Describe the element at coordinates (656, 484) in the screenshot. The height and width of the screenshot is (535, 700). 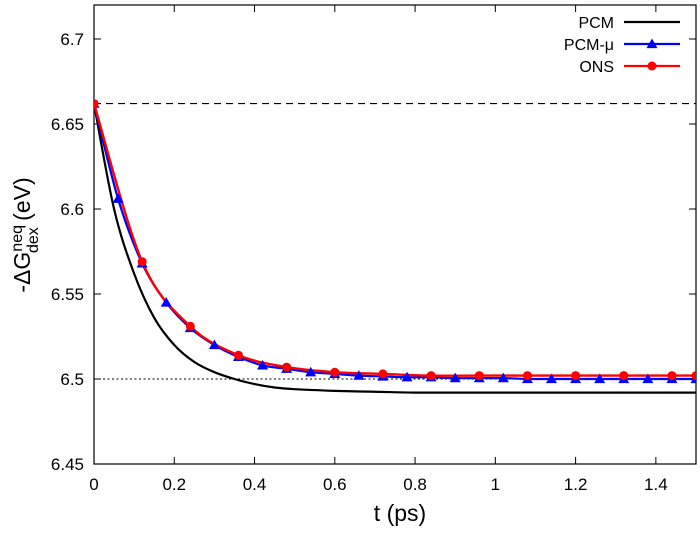
I see `x-tick-label: 1.4` at that location.